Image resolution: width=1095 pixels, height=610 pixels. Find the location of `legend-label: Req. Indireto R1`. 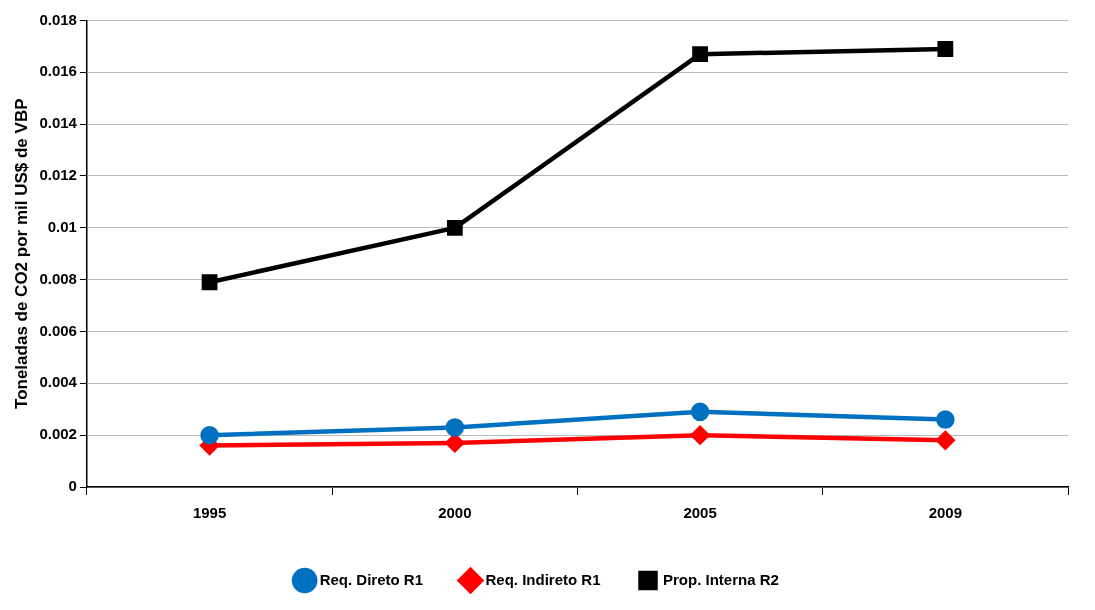

legend-label: Req. Indireto R1 is located at coordinates (543, 579).